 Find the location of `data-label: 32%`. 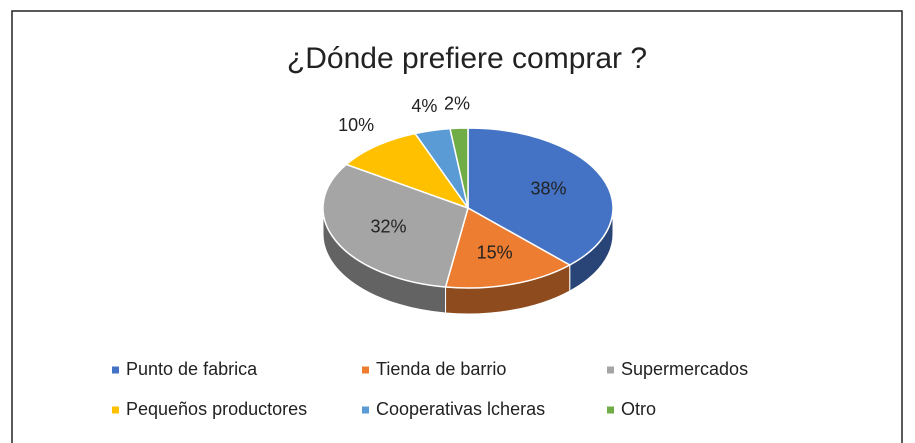

data-label: 32% is located at coordinates (389, 226).